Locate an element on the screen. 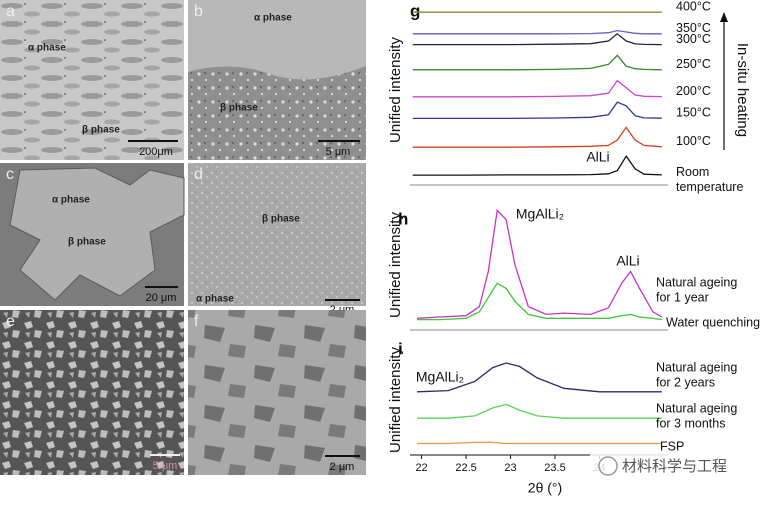 Image resolution: width=775 pixels, height=505 pixels. panel-letter: a is located at coordinates (10, 11).